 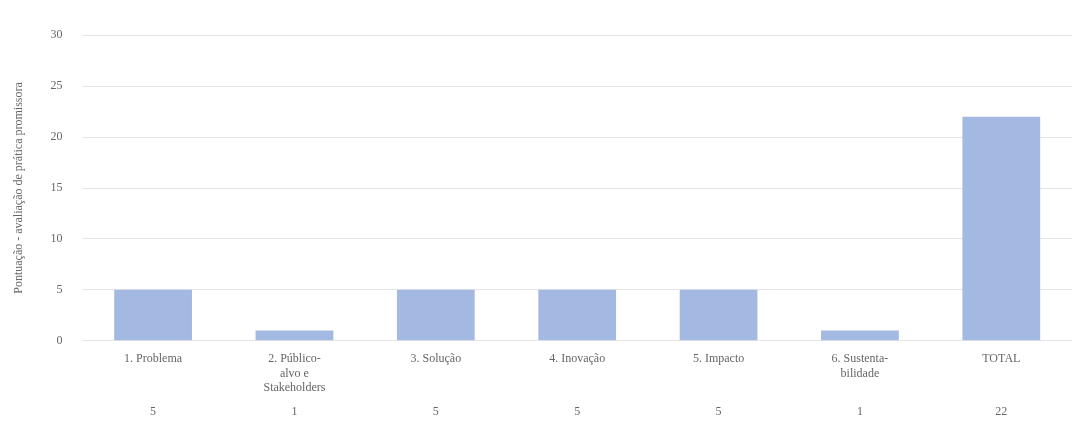 What do you see at coordinates (860, 365) in the screenshot?
I see `x-tick-label: 6. Sustenta- bilidade` at bounding box center [860, 365].